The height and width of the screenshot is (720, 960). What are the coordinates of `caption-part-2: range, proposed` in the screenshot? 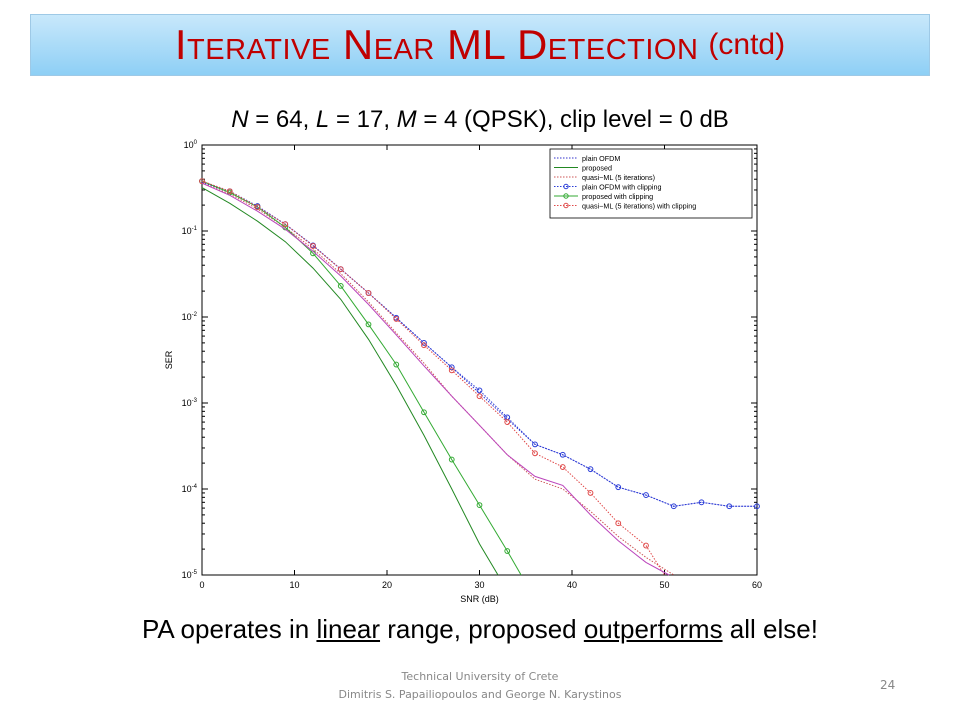 It's located at (482, 629).